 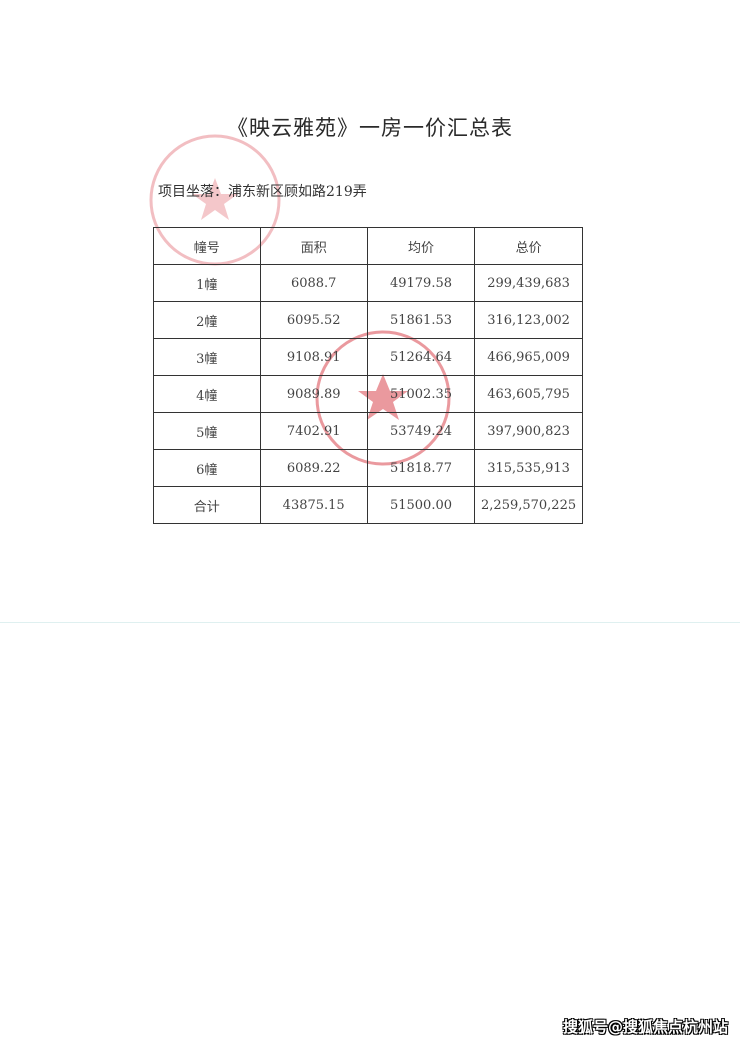 What do you see at coordinates (528, 431) in the screenshot?
I see `cell: 397,900,823` at bounding box center [528, 431].